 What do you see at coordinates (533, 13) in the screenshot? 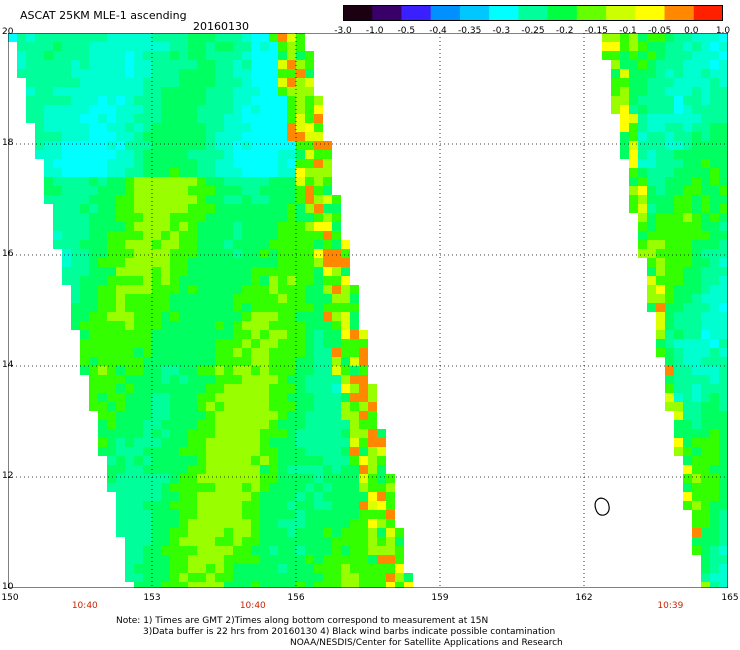
I see `colorbar` at bounding box center [533, 13].